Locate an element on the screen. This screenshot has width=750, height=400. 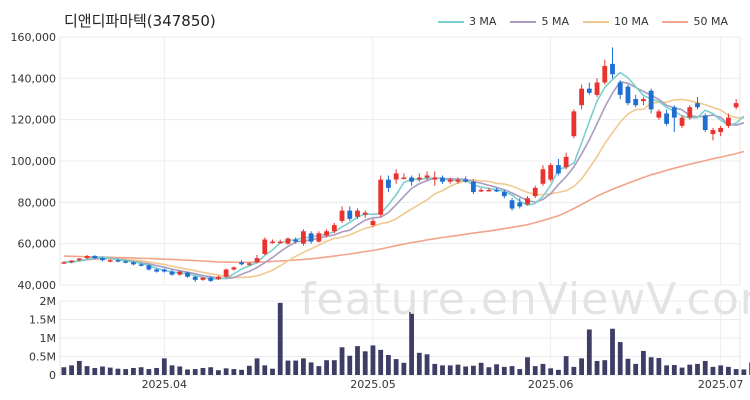
volume-tick-label: 0.5M is located at coordinates (42, 357).